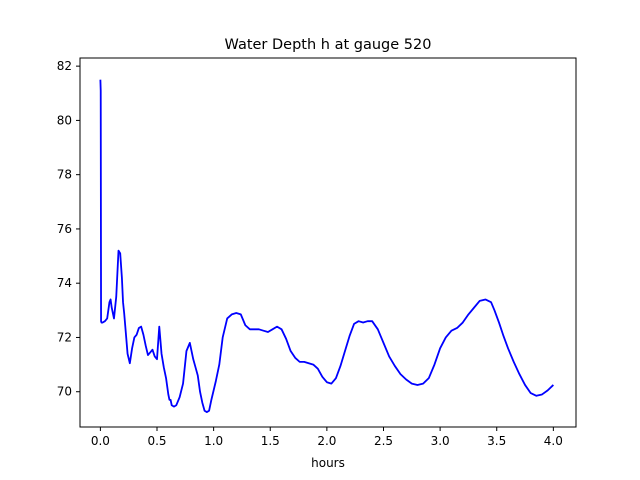  I want to click on x-tick-label: 2.0, so click(326, 441).